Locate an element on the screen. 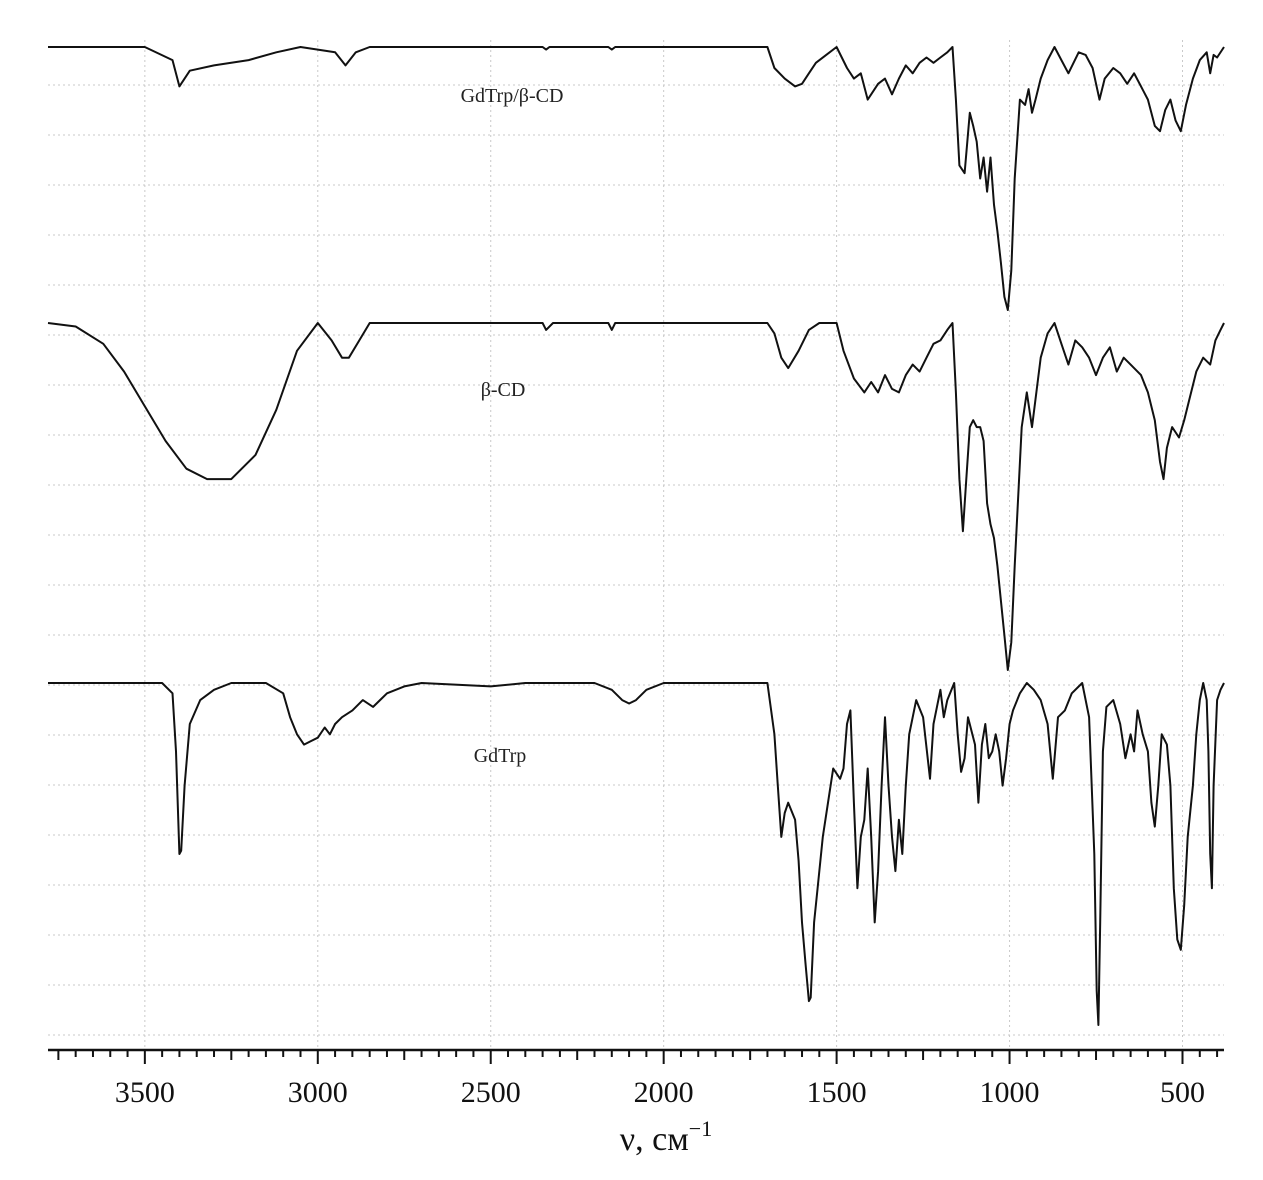 The height and width of the screenshot is (1180, 1263). x-axis: 3500 3000 2500 2000 1500 1000 500 is located at coordinates (636, 1078).